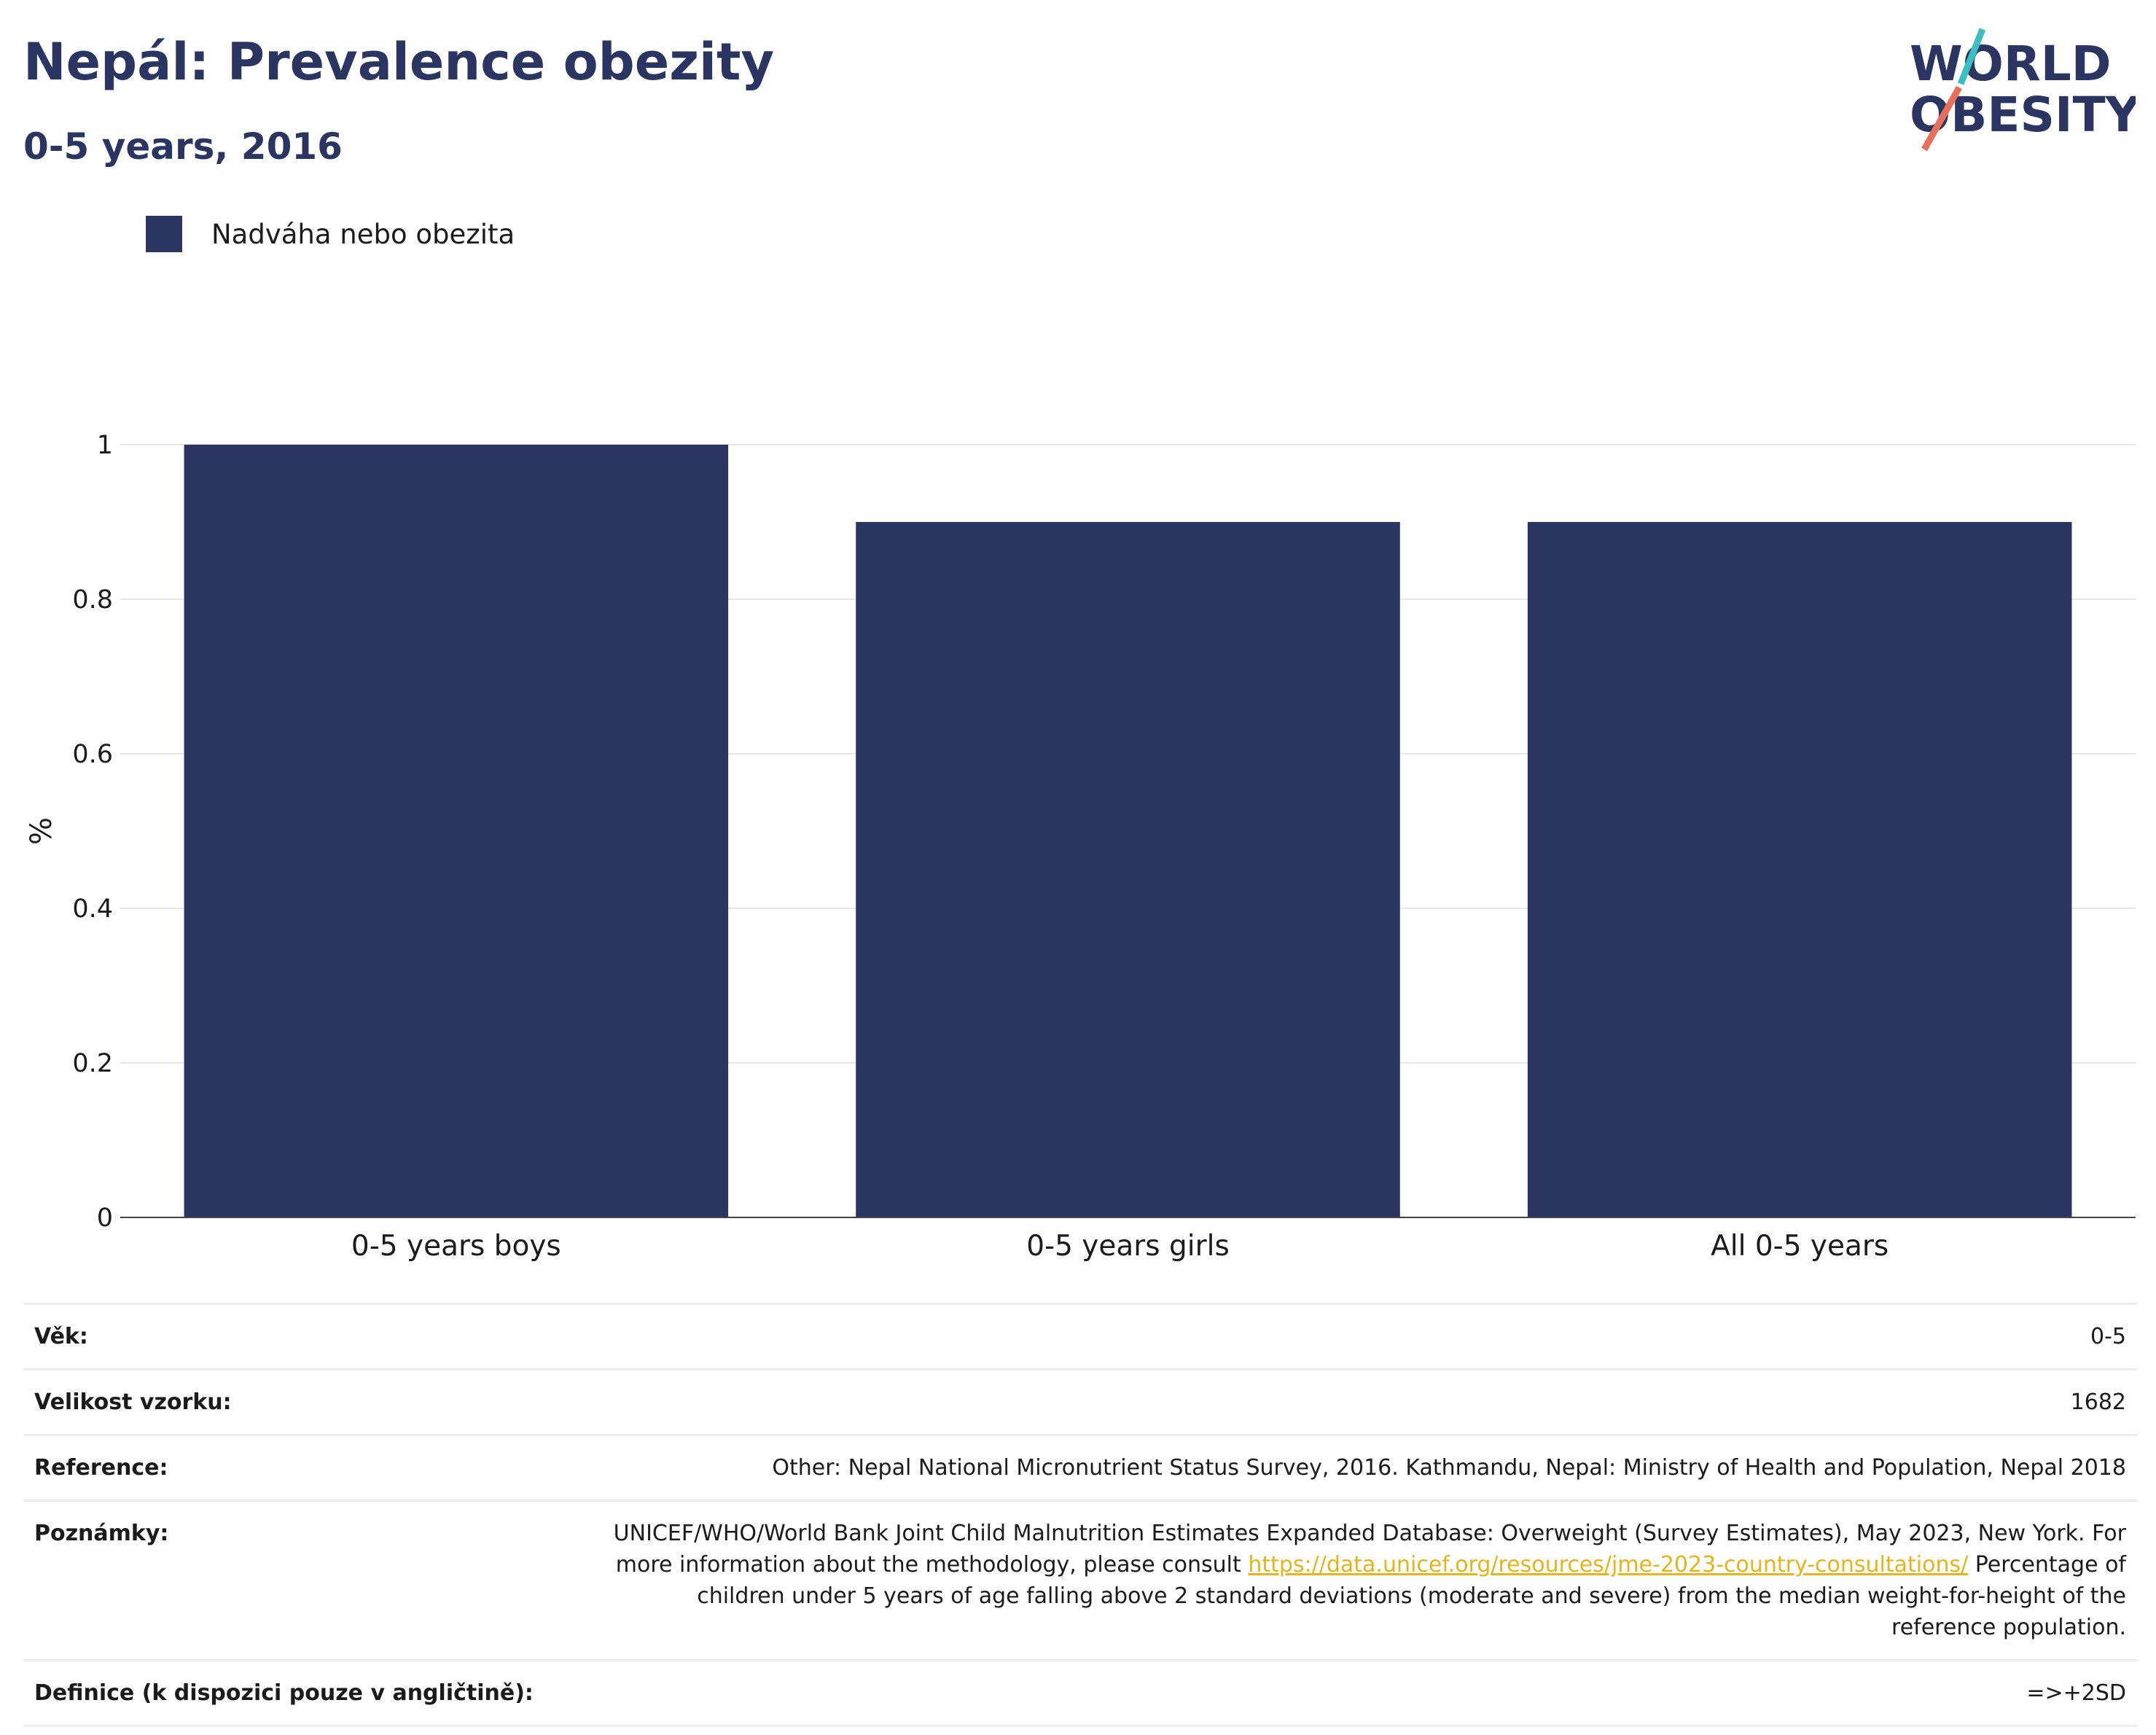  I want to click on info-row-age: Věk: 0-5, so click(1080, 1338).